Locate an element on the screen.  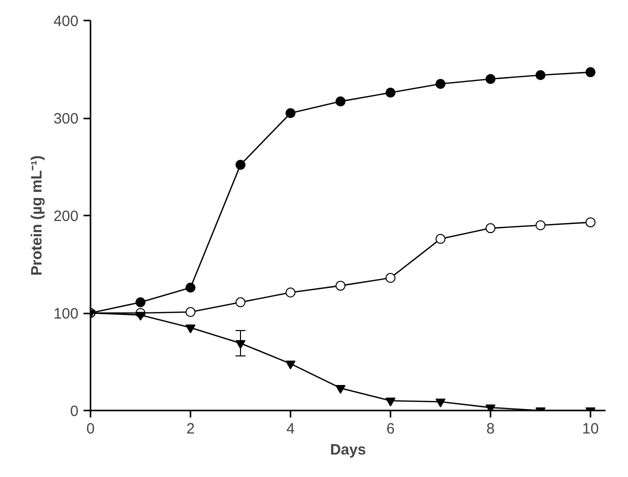
y-tick-label: 100 is located at coordinates (66, 314).